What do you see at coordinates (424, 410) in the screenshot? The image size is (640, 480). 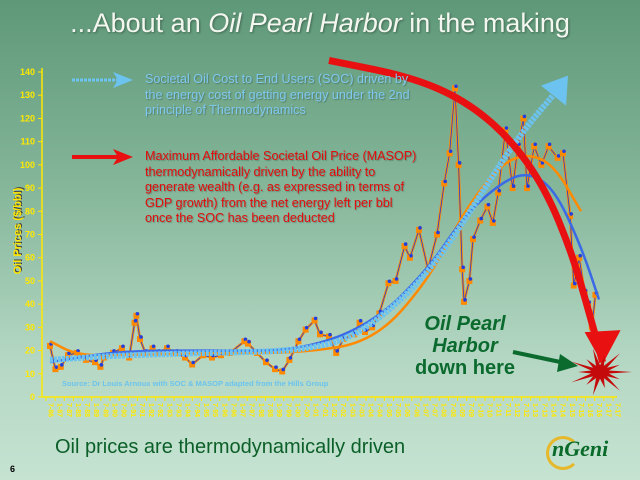 I see `x-tick-label: 1-07` at bounding box center [424, 410].